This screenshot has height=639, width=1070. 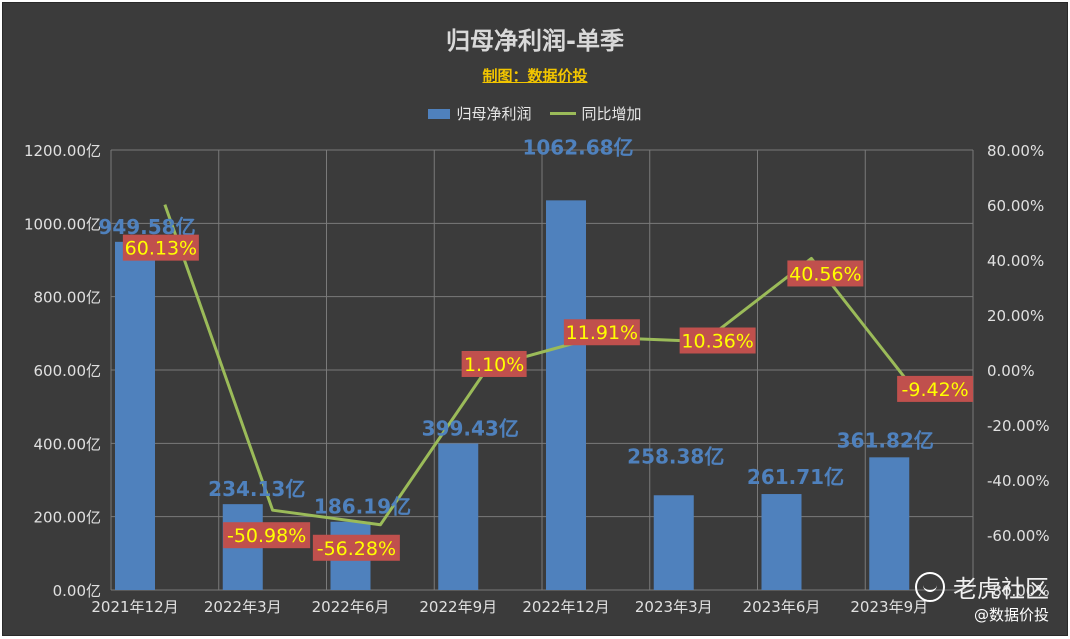 I want to click on line-data-label: -9.42%, so click(x=935, y=390).